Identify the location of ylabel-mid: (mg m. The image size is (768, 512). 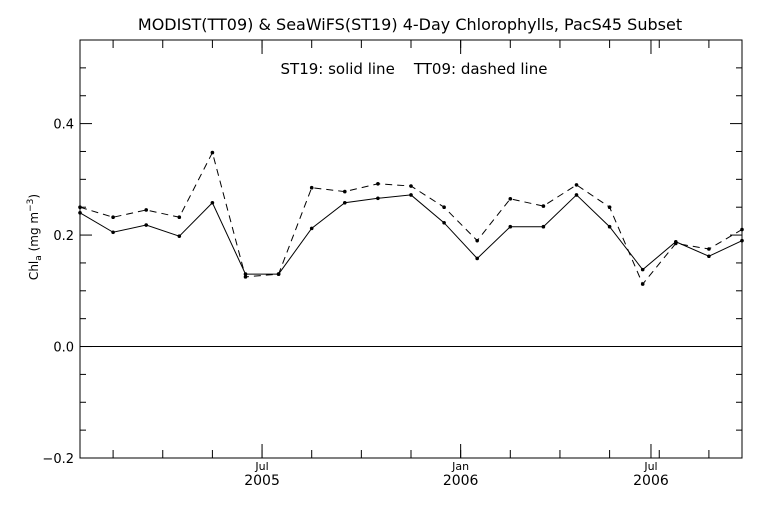
(34, 233).